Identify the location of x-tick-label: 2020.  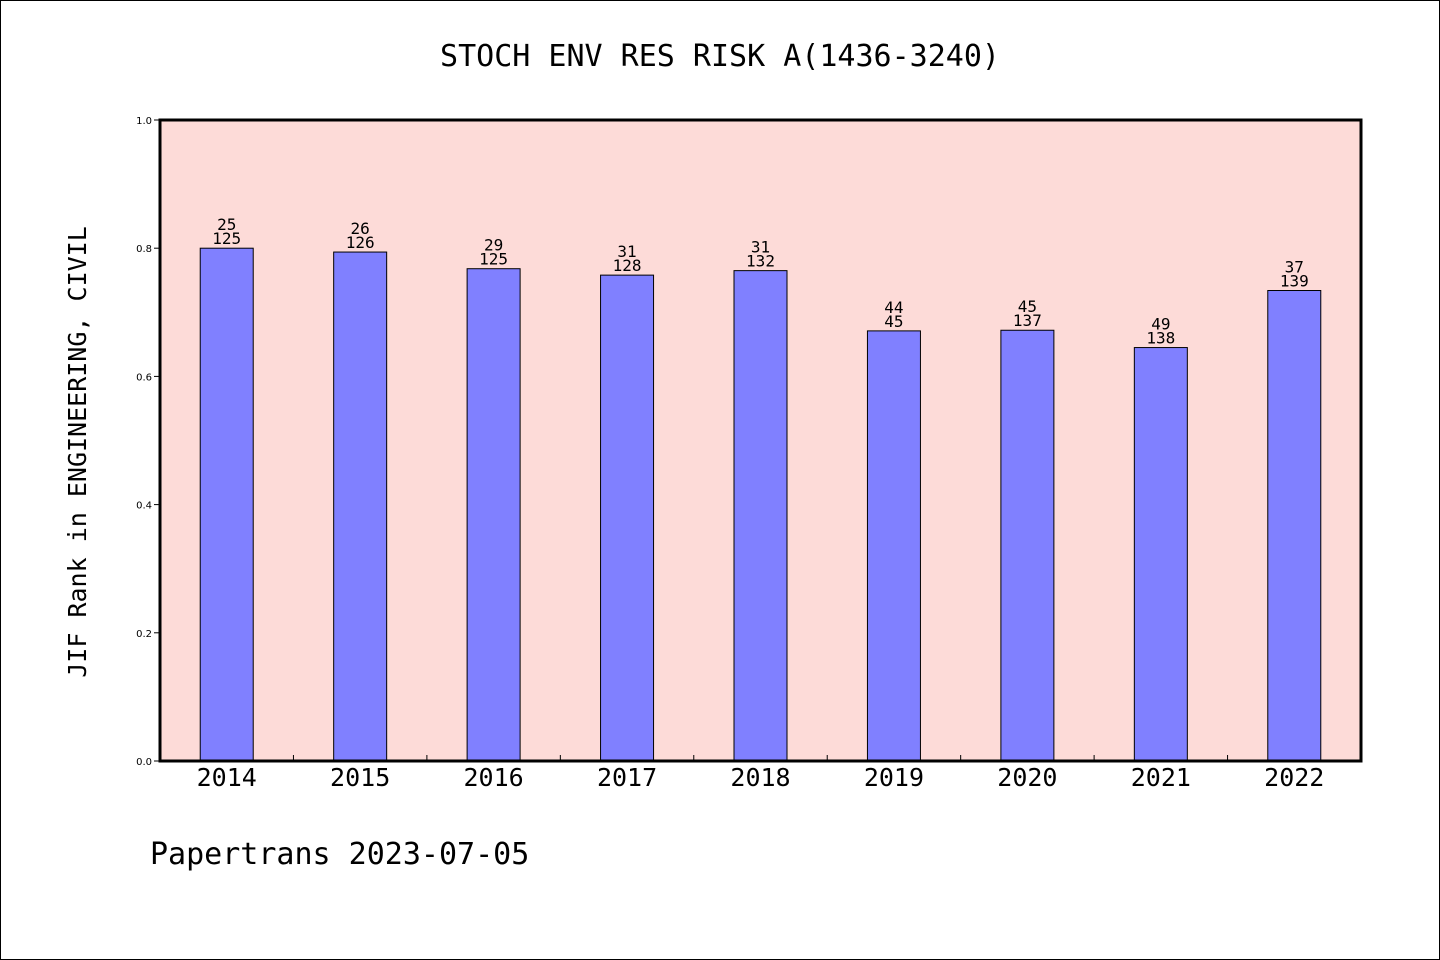
(1027, 777).